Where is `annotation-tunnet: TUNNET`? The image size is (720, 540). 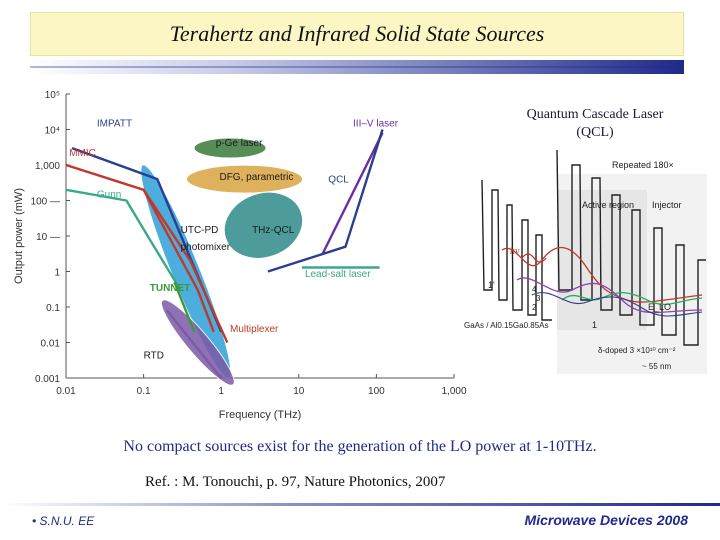
annotation-tunnet: TUNNET is located at coordinates (170, 288).